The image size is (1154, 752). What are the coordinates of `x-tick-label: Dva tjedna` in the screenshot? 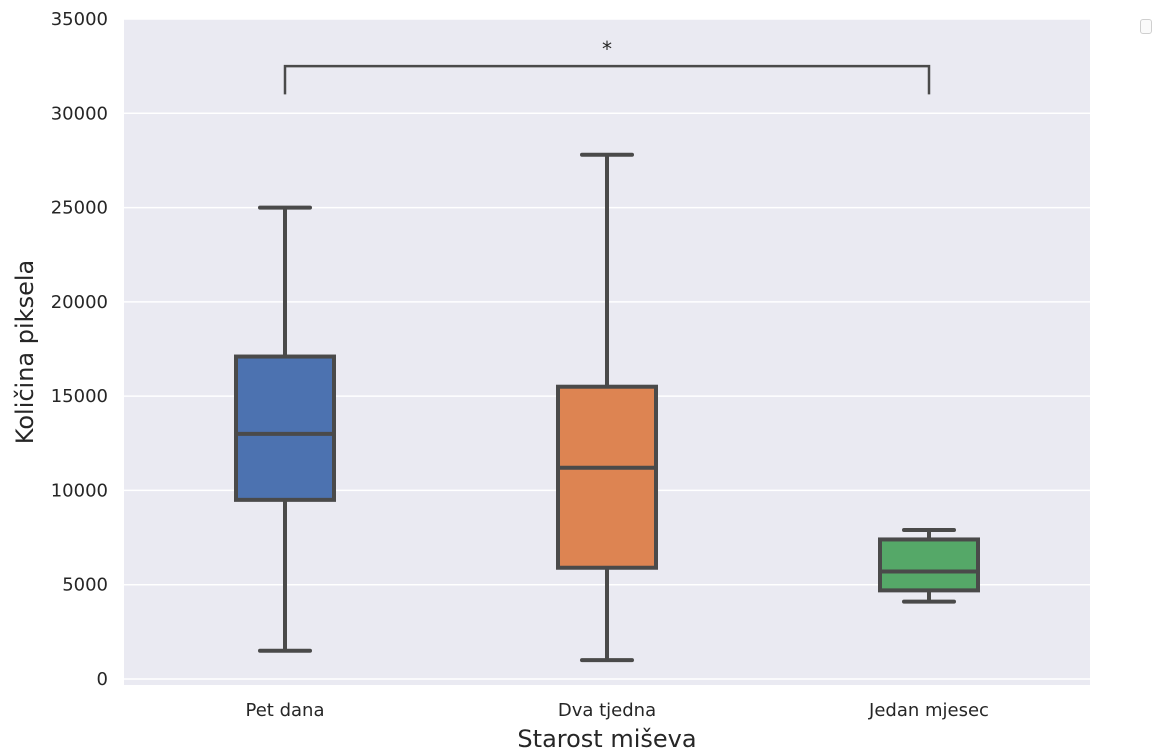 It's located at (607, 710).